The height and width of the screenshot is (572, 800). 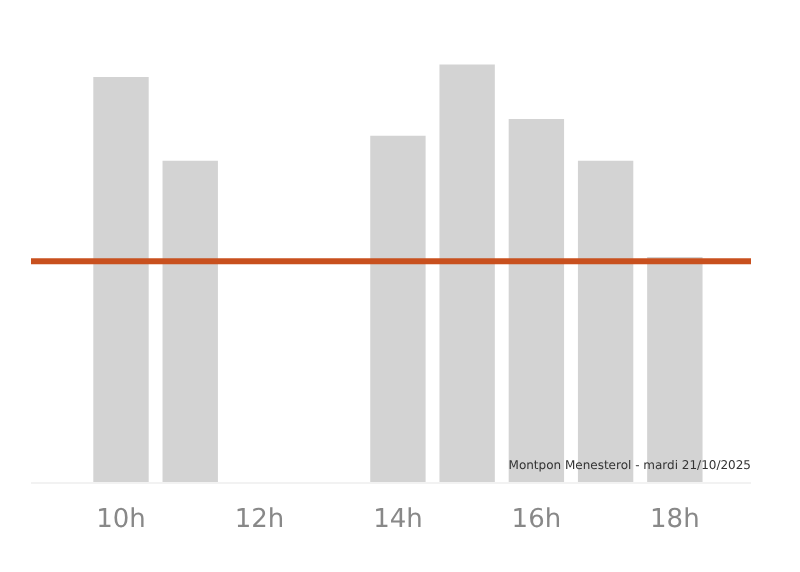 What do you see at coordinates (536, 520) in the screenshot?
I see `x-tick-label: 16h` at bounding box center [536, 520].